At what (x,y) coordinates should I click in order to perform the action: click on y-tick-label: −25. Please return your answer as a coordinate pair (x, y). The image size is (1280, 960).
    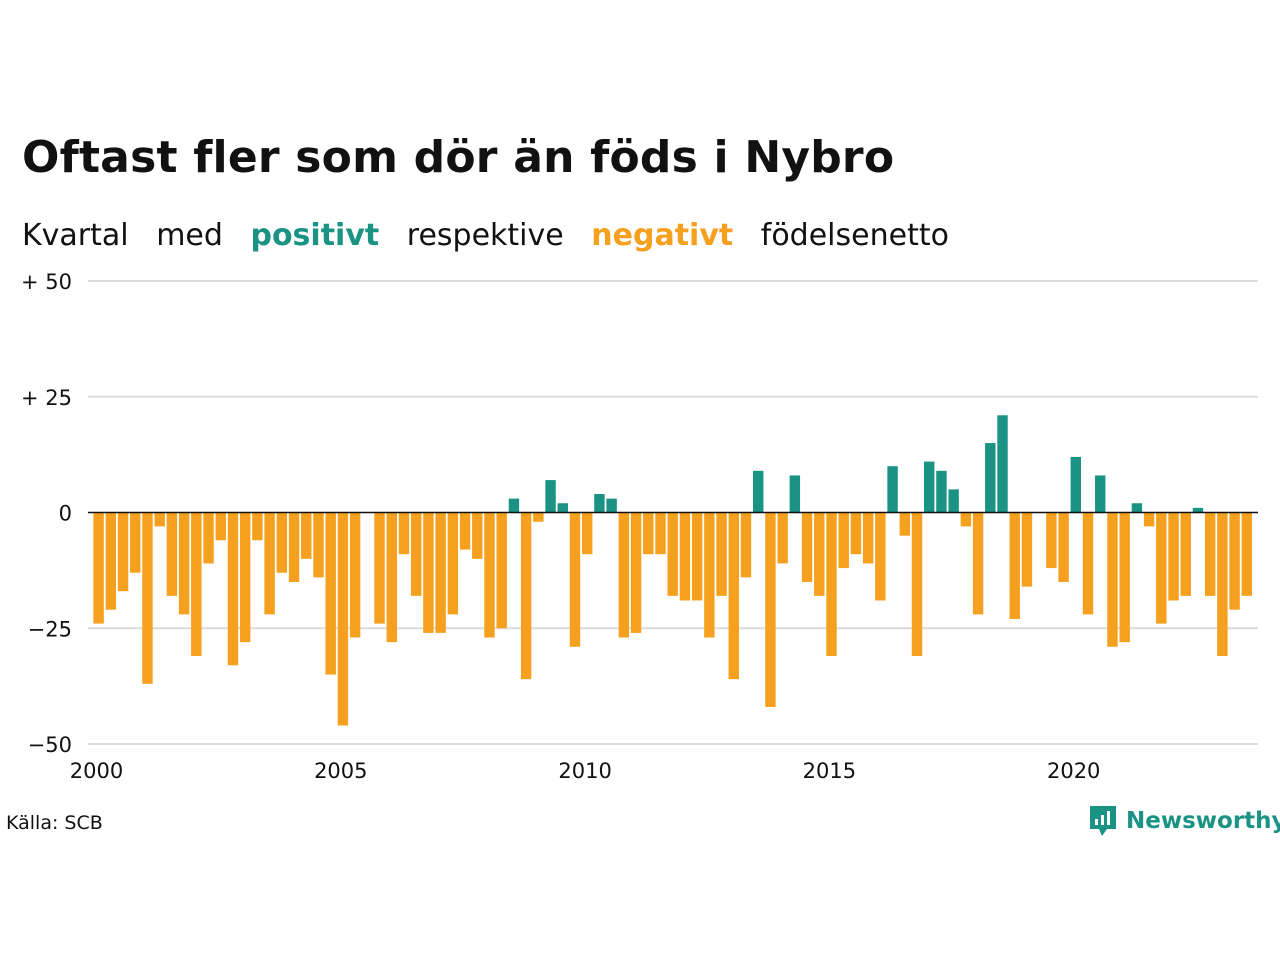
    Looking at the image, I should click on (50, 629).